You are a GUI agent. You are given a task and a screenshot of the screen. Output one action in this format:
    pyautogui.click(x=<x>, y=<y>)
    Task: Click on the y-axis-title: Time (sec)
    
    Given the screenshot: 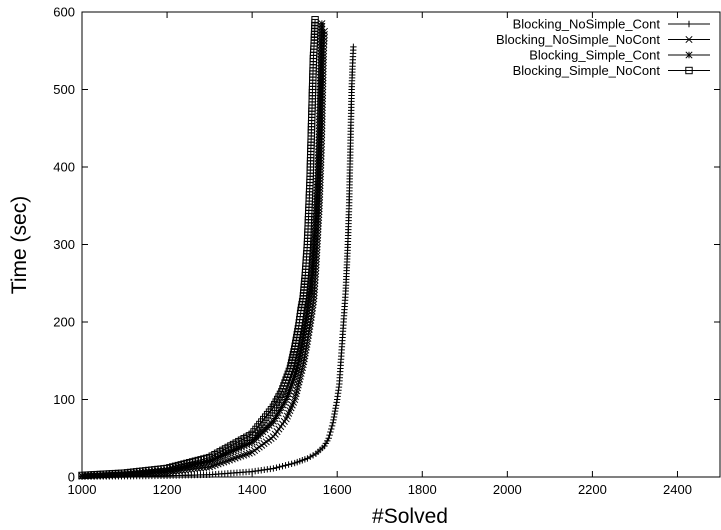 What is the action you would take?
    pyautogui.click(x=19, y=245)
    